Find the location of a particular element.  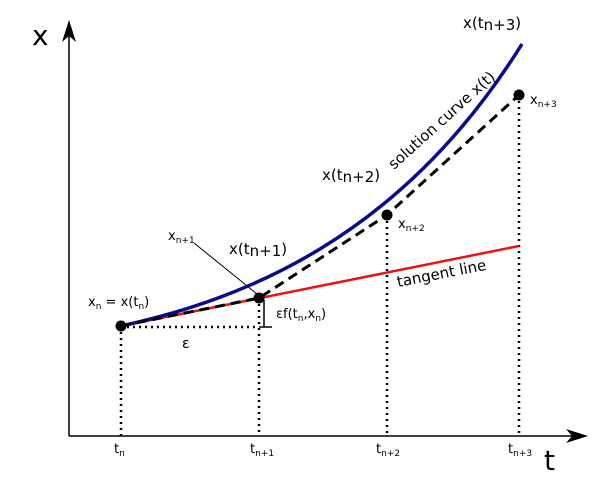

solution-curve-label: solution curve x(t) is located at coordinates (442, 120).